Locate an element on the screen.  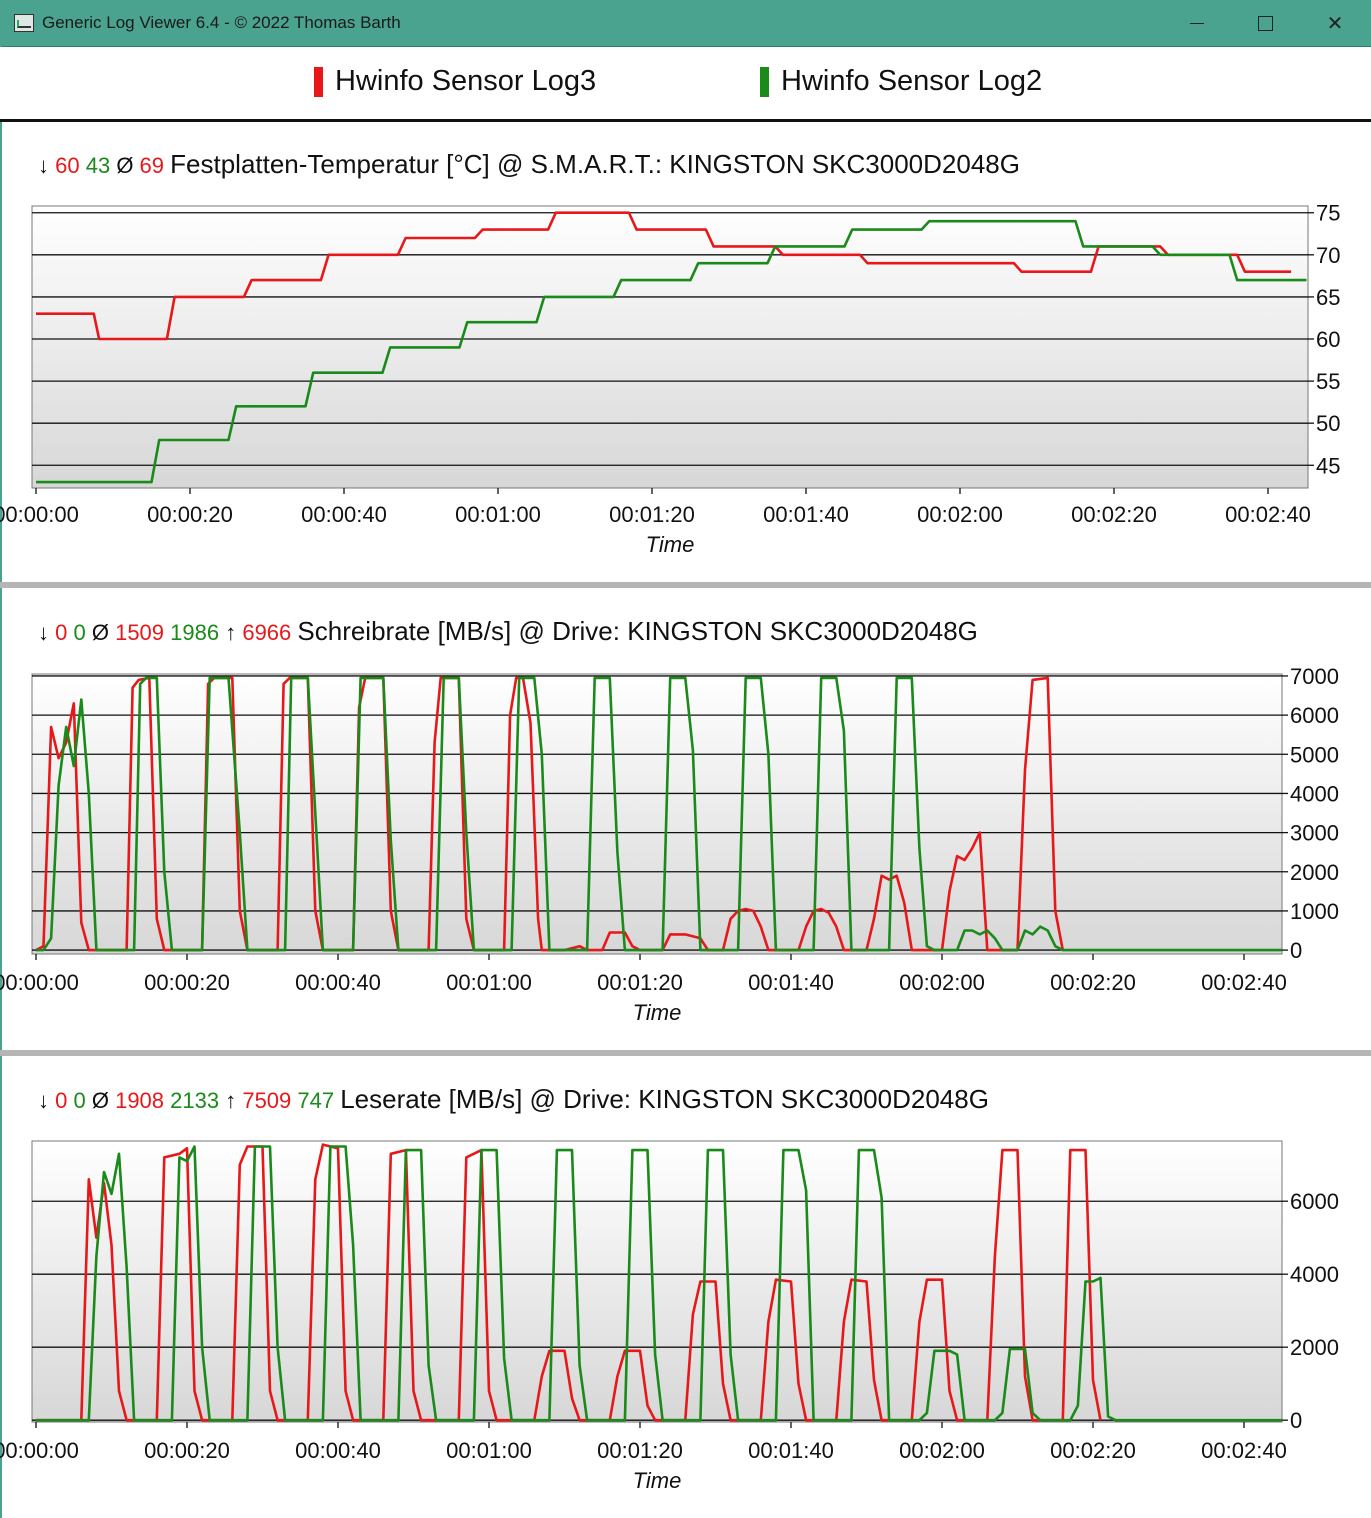
maximize-button is located at coordinates (1265, 23).